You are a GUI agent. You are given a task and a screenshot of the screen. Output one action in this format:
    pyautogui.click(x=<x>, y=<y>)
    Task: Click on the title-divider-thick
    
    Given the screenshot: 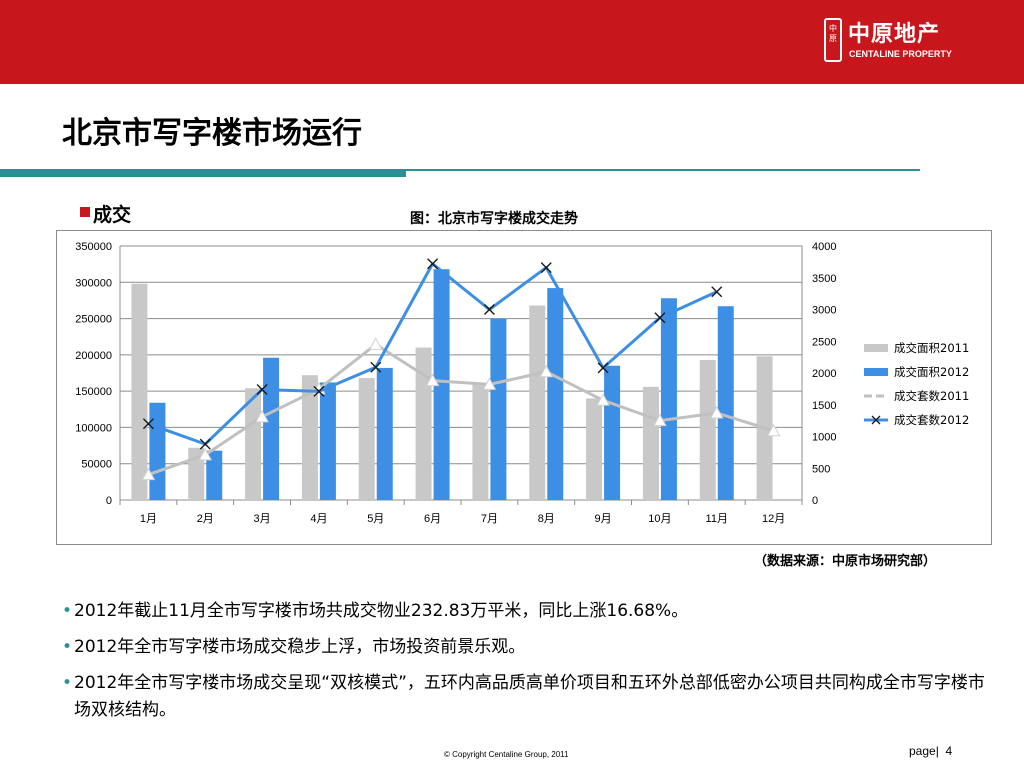 What is the action you would take?
    pyautogui.click(x=203, y=174)
    